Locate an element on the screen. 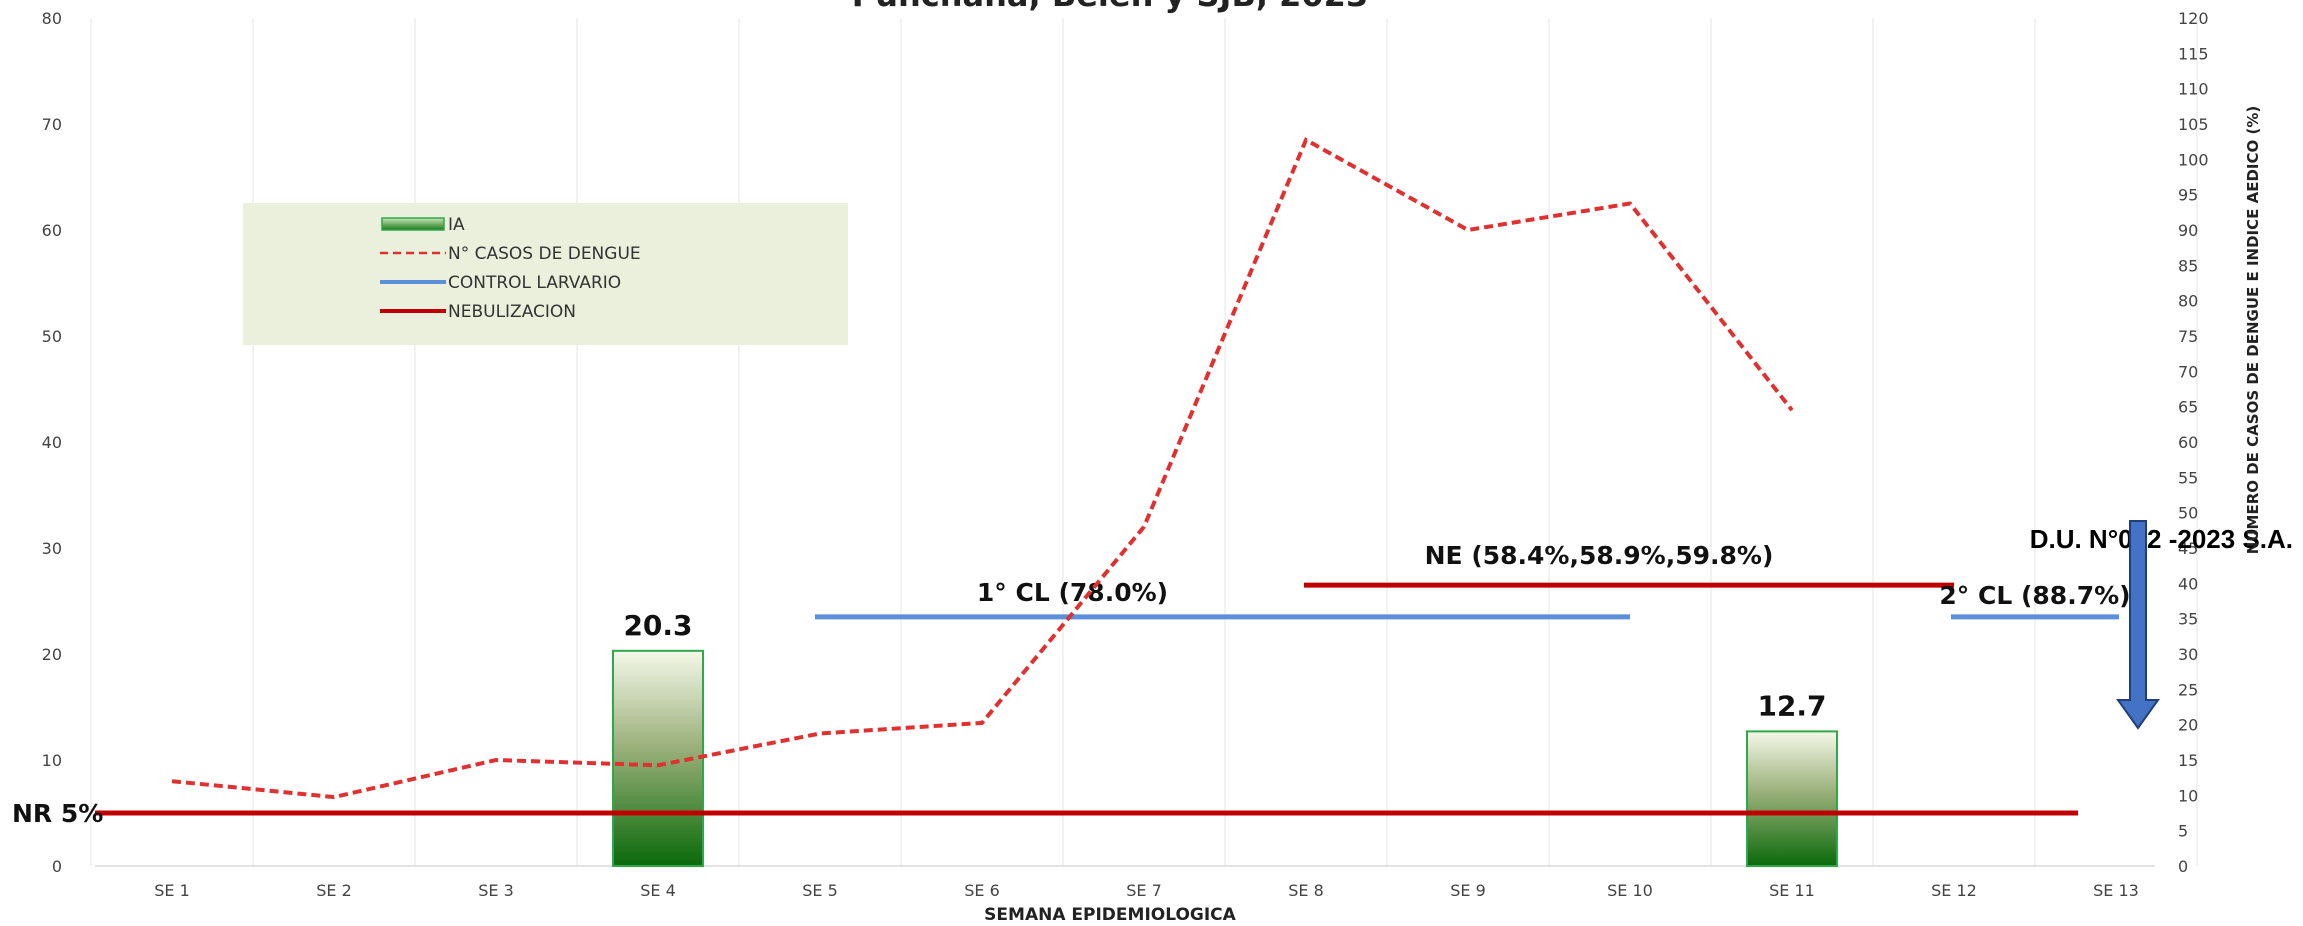  legend-bar-swatch is located at coordinates (413, 224).